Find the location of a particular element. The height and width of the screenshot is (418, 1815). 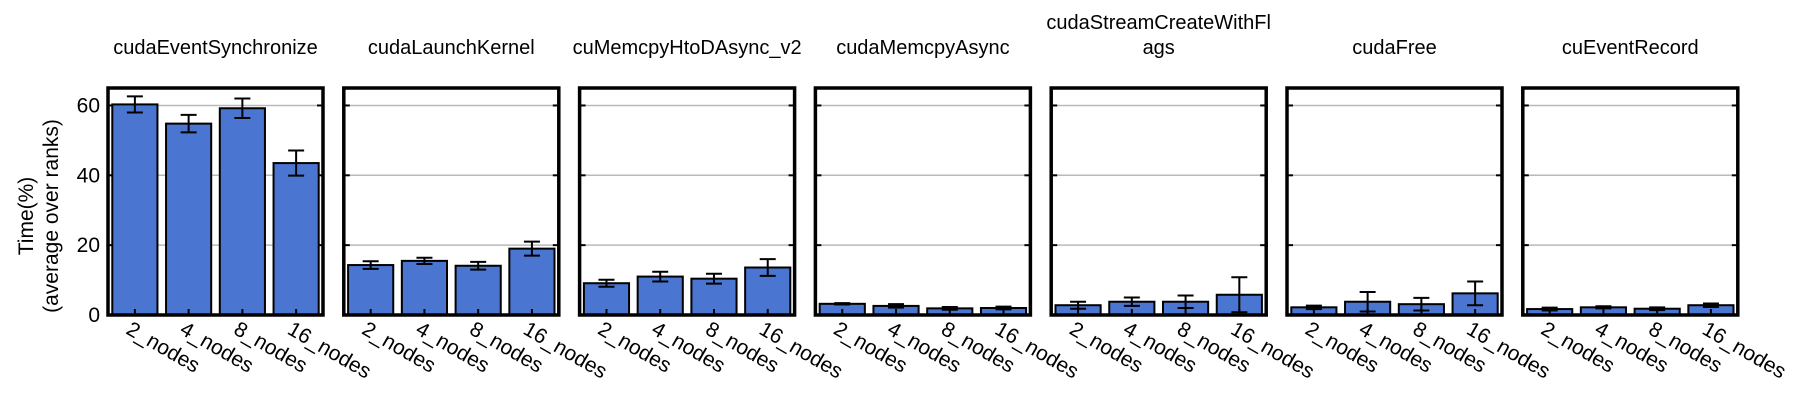

panel-title: cudaLaunchKernel is located at coordinates (451, 48).